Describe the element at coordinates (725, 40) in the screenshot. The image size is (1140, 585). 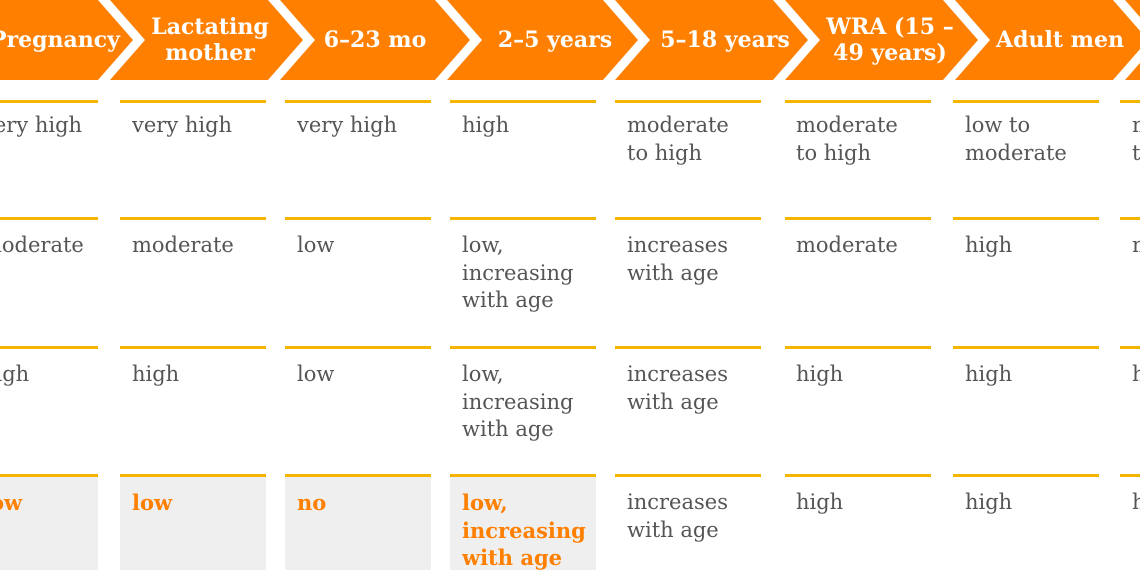
I see `column-header: 5–18 years` at that location.